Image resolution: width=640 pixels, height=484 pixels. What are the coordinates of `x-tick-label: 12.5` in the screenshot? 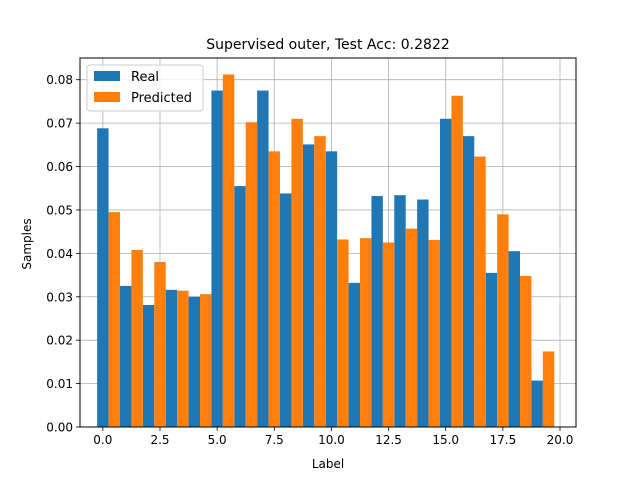 It's located at (388, 440).